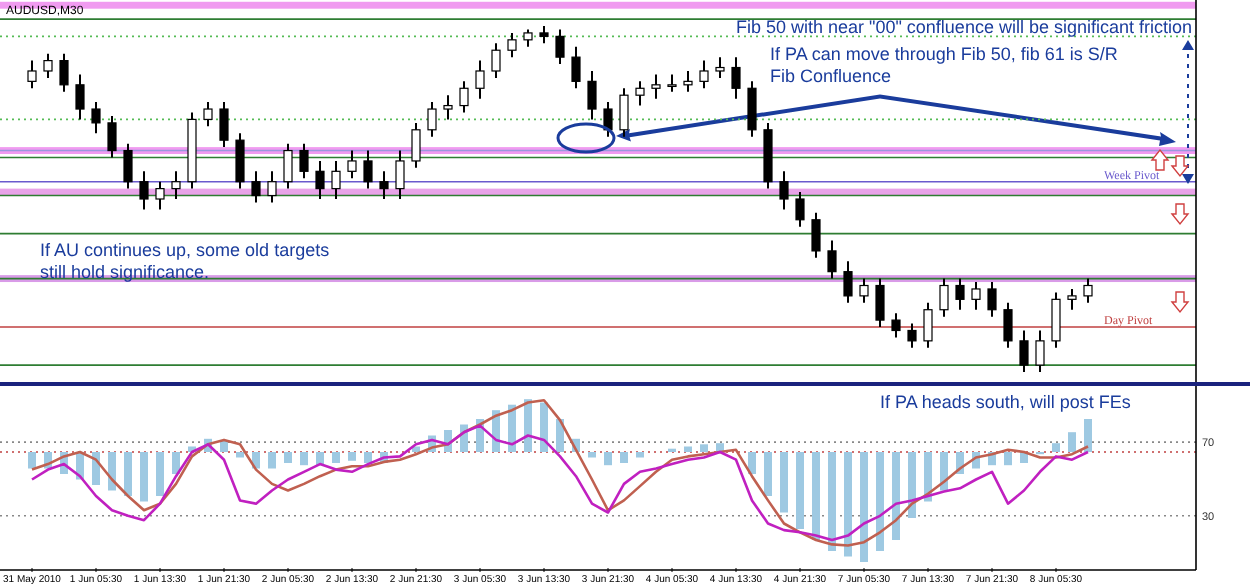 This screenshot has height=584, width=1250. I want to click on annotation: If AU continues up, some old targets still hold significance., so click(185, 261).